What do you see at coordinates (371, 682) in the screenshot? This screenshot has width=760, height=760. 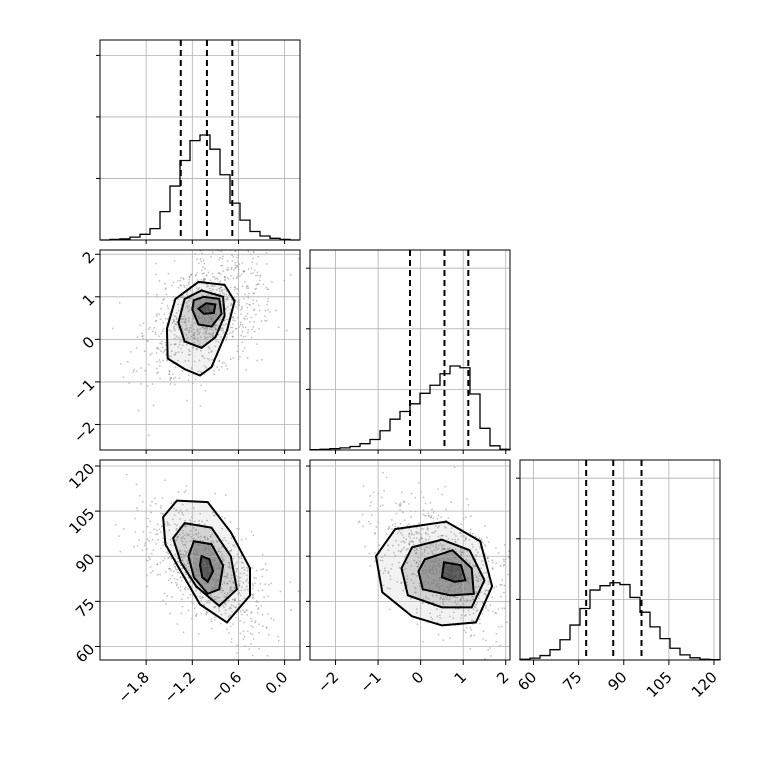 I see `xtick-label-1-1: −1` at bounding box center [371, 682].